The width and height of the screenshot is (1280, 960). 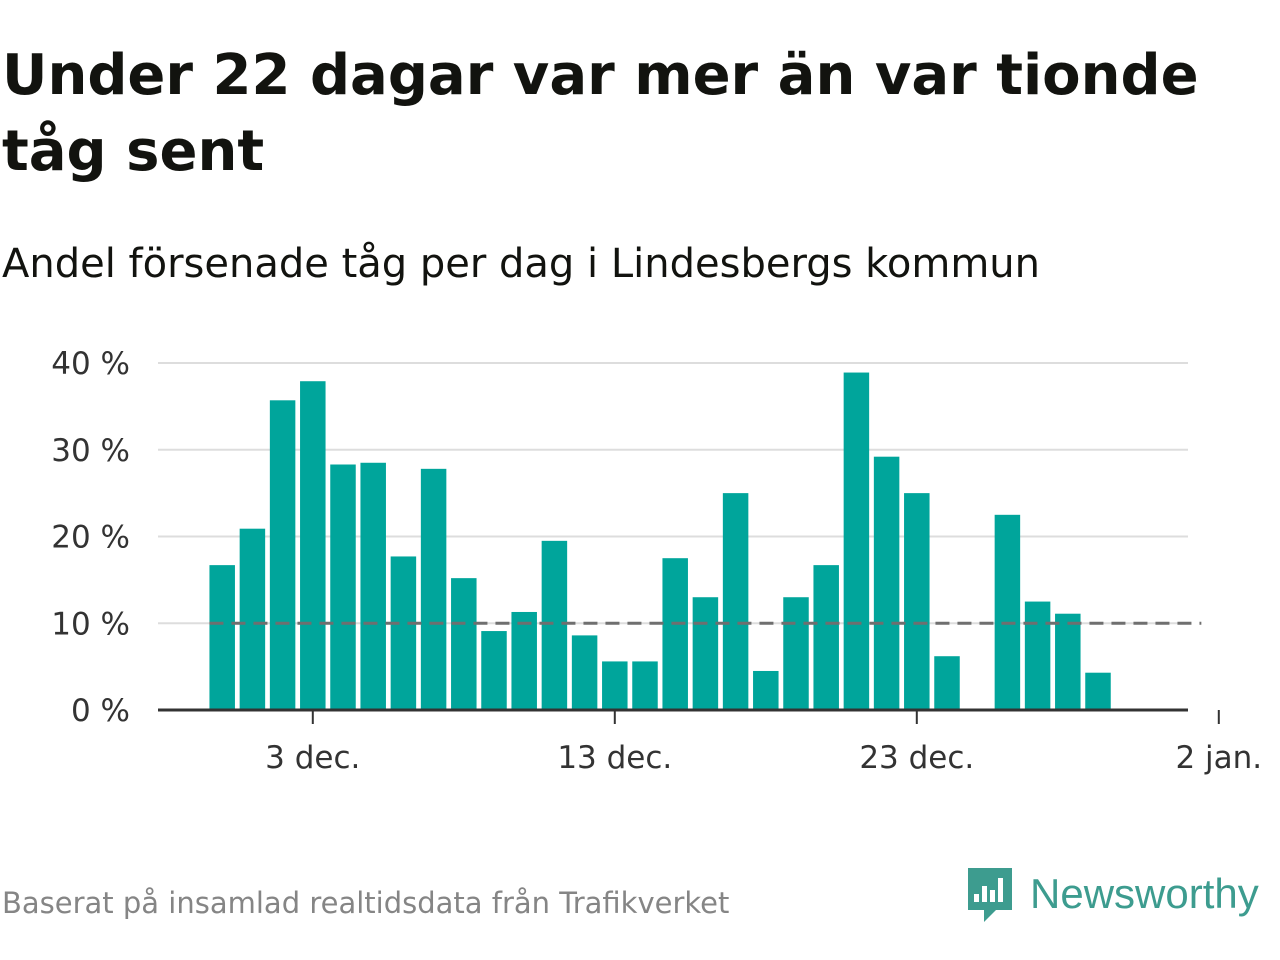 I want to click on y-tick-label: 20 %, so click(x=90, y=538).